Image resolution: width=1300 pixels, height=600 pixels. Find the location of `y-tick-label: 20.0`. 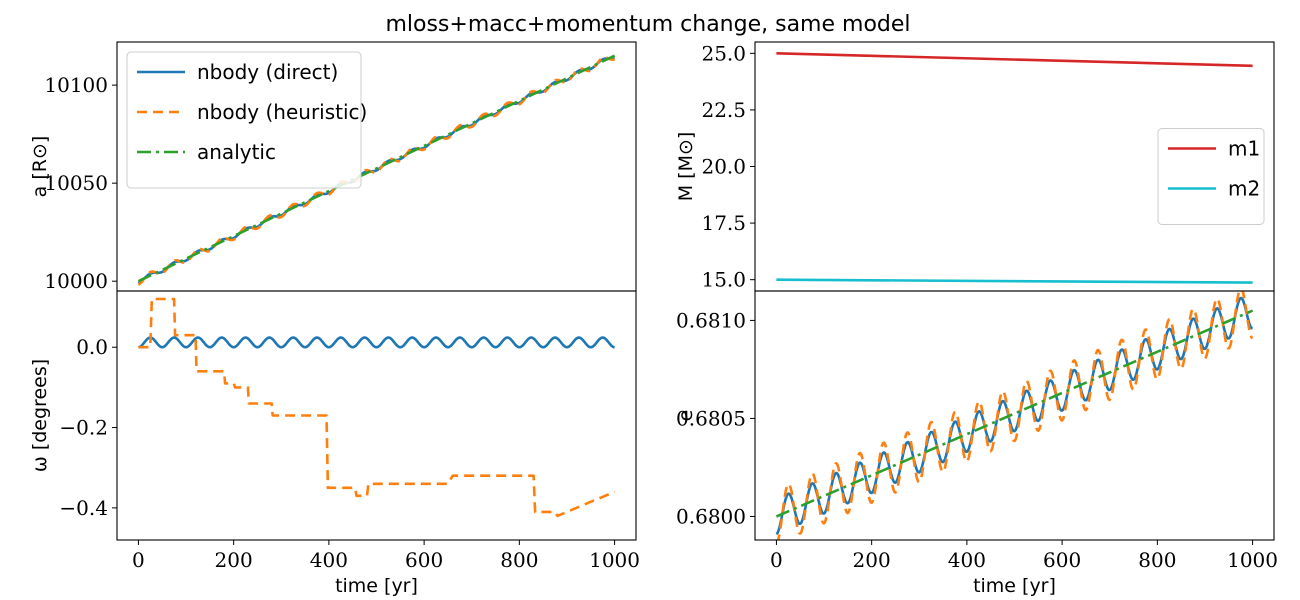

y-tick-label: 20.0 is located at coordinates (723, 167).